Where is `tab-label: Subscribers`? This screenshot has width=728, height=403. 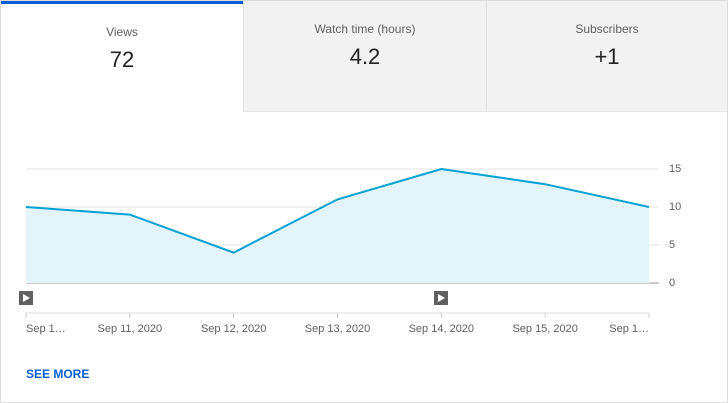
tab-label: Subscribers is located at coordinates (607, 29).